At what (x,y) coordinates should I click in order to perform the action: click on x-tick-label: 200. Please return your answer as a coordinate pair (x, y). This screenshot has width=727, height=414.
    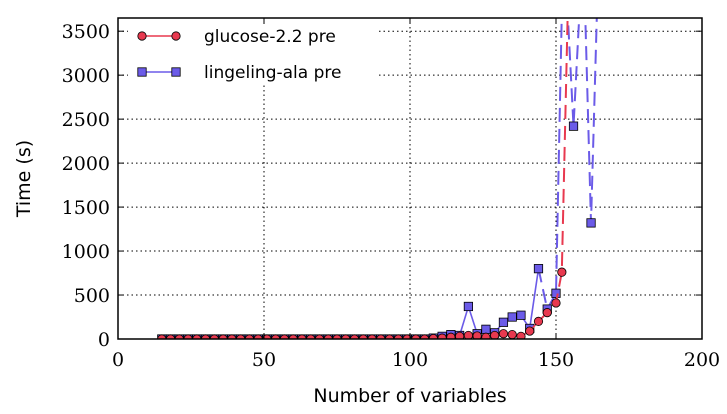
    Looking at the image, I should click on (702, 360).